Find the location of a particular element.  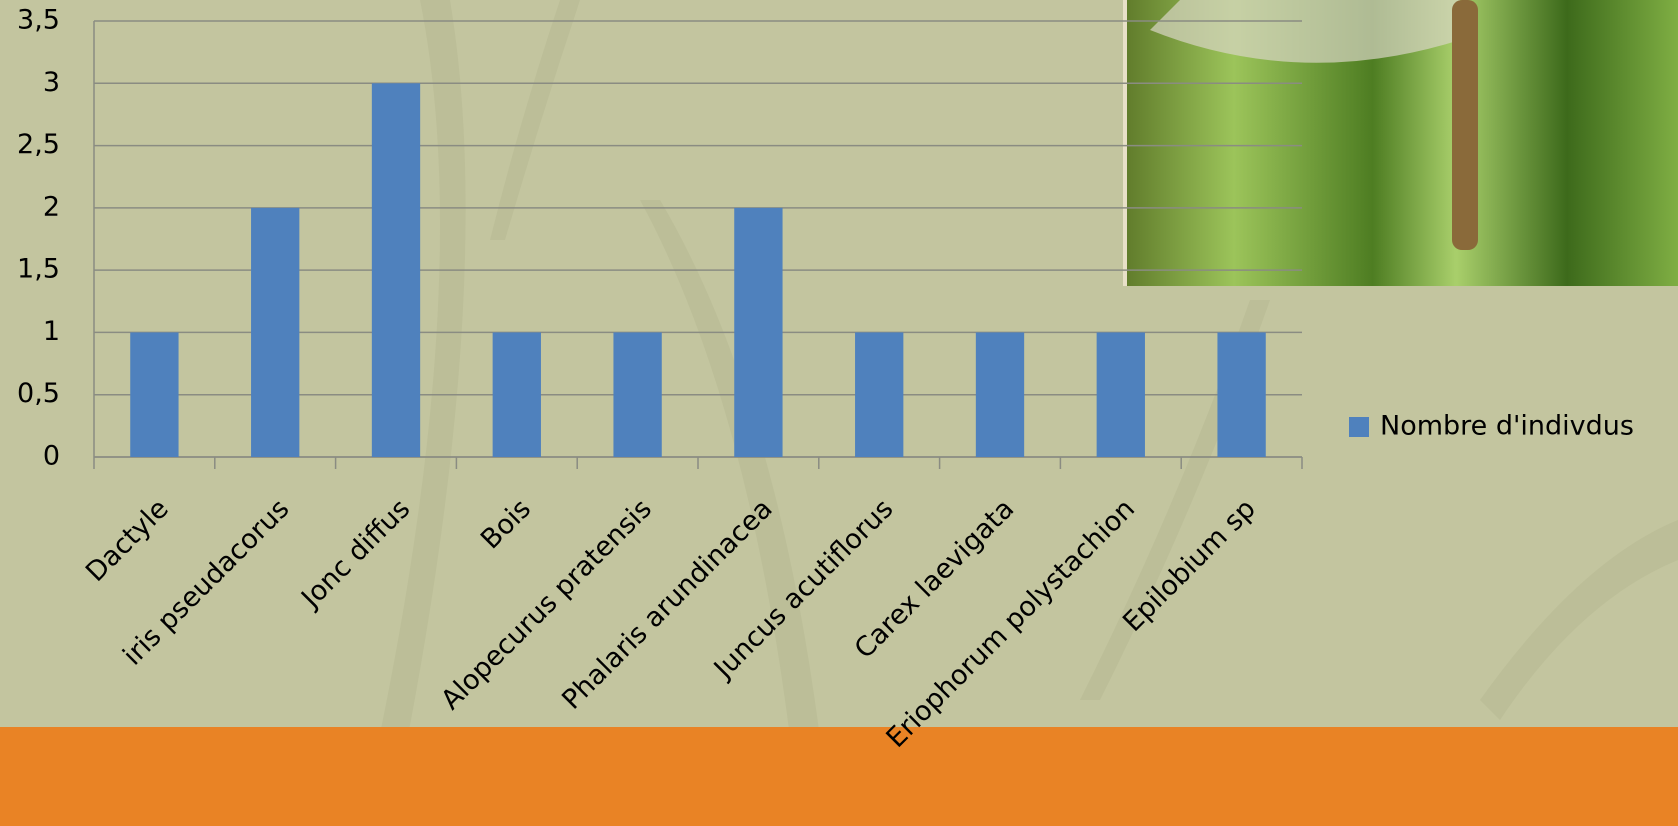

y-tick-label: 1 is located at coordinates (51, 331).